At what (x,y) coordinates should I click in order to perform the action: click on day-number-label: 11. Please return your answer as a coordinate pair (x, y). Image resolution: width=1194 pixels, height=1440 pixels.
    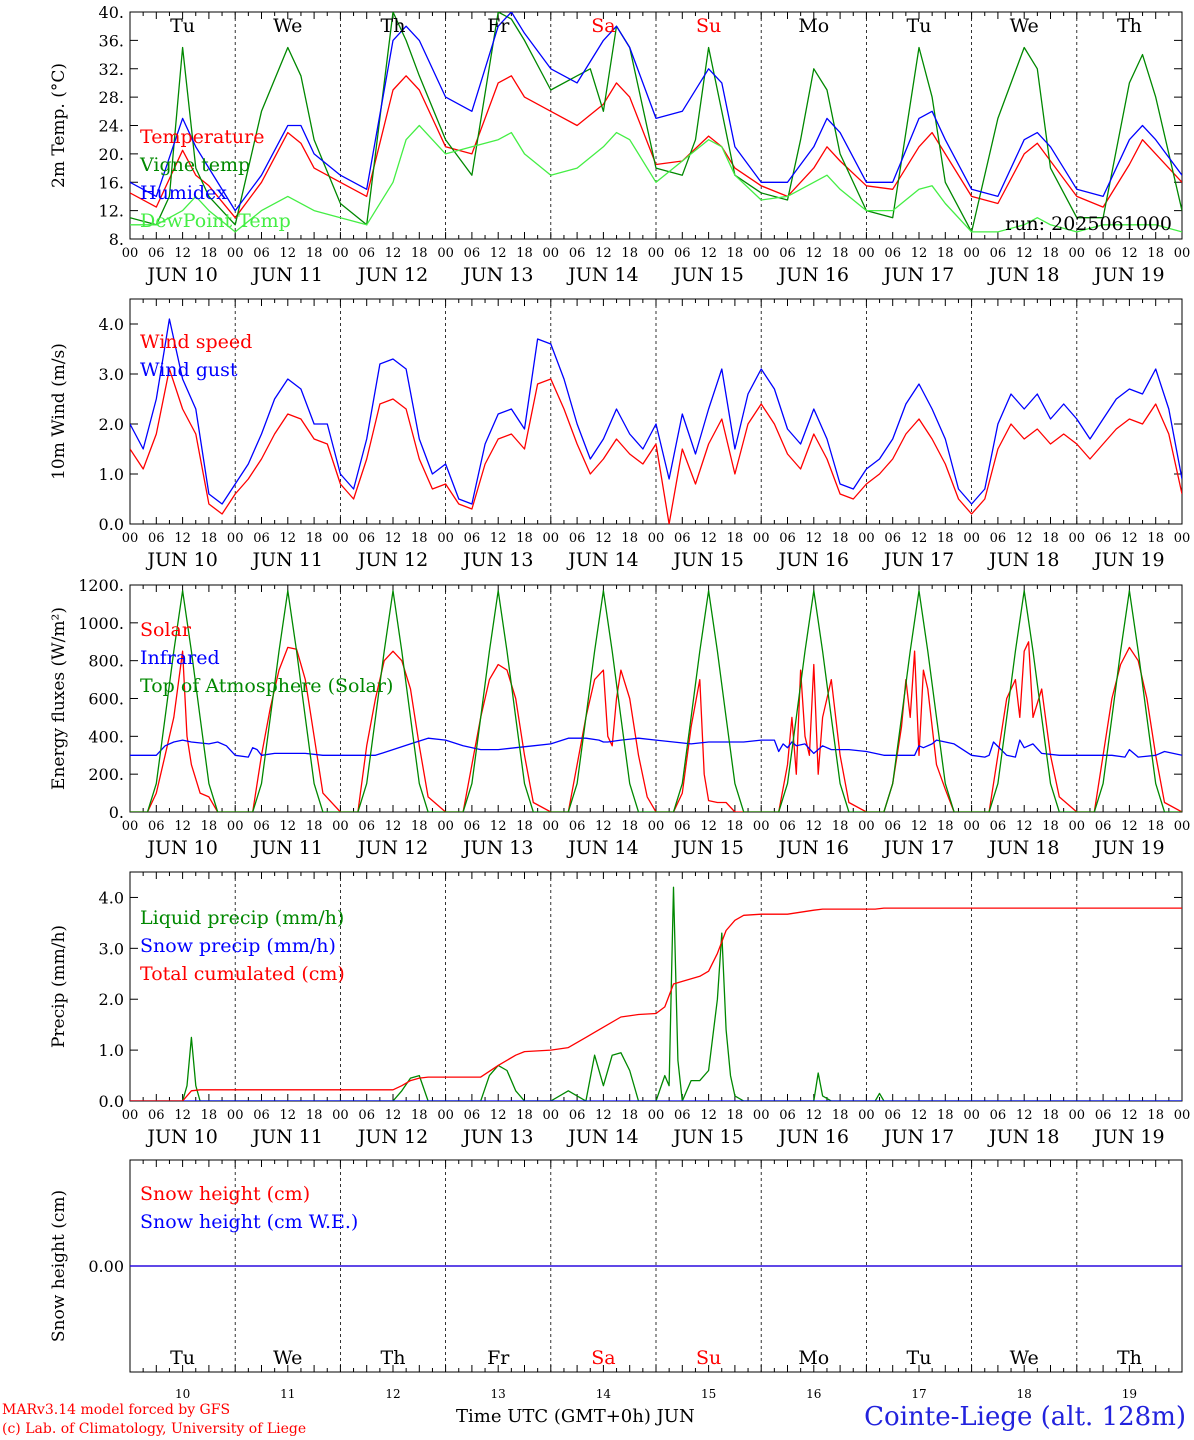
    Looking at the image, I should click on (287, 1394).